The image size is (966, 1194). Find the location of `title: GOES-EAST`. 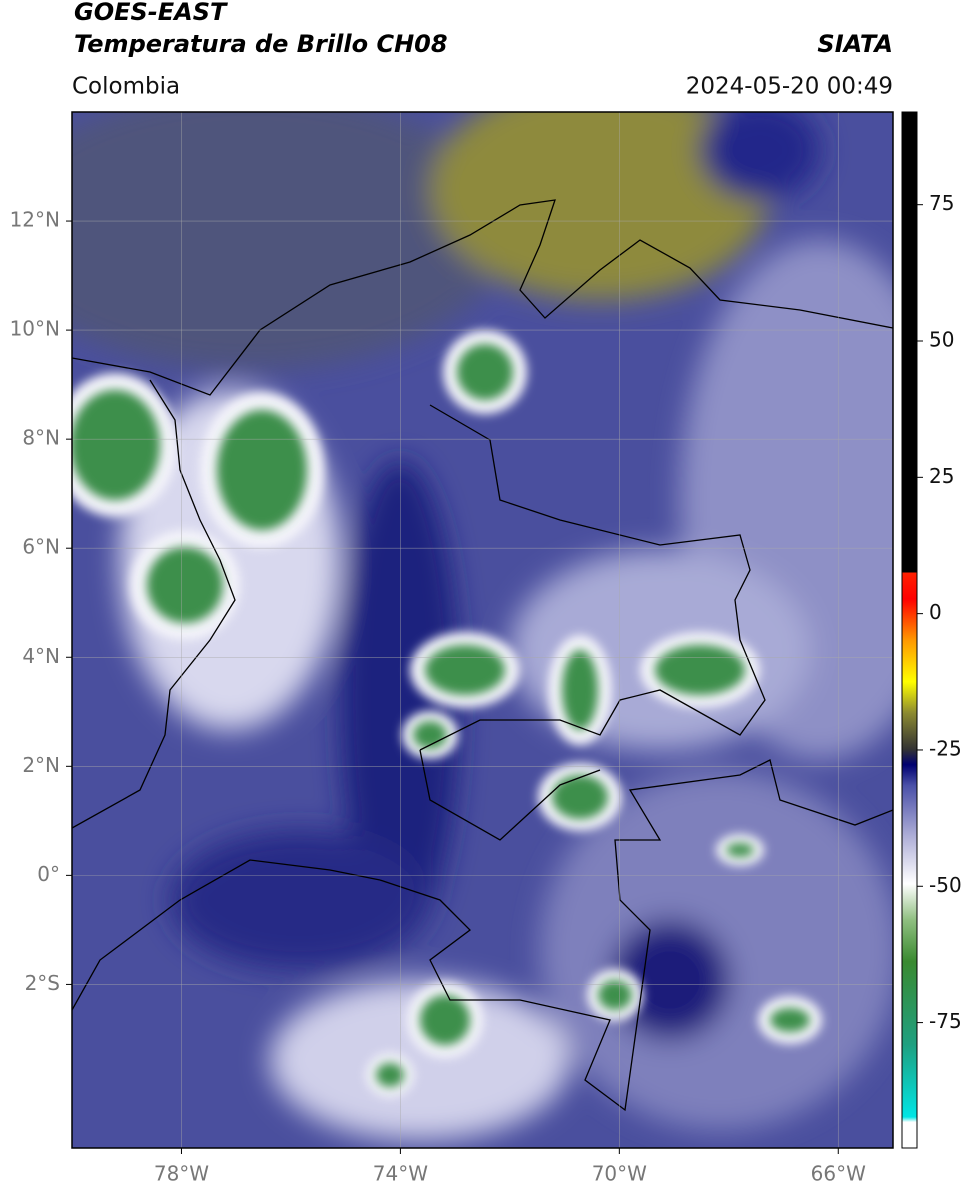

title: GOES-EAST is located at coordinates (151, 13).